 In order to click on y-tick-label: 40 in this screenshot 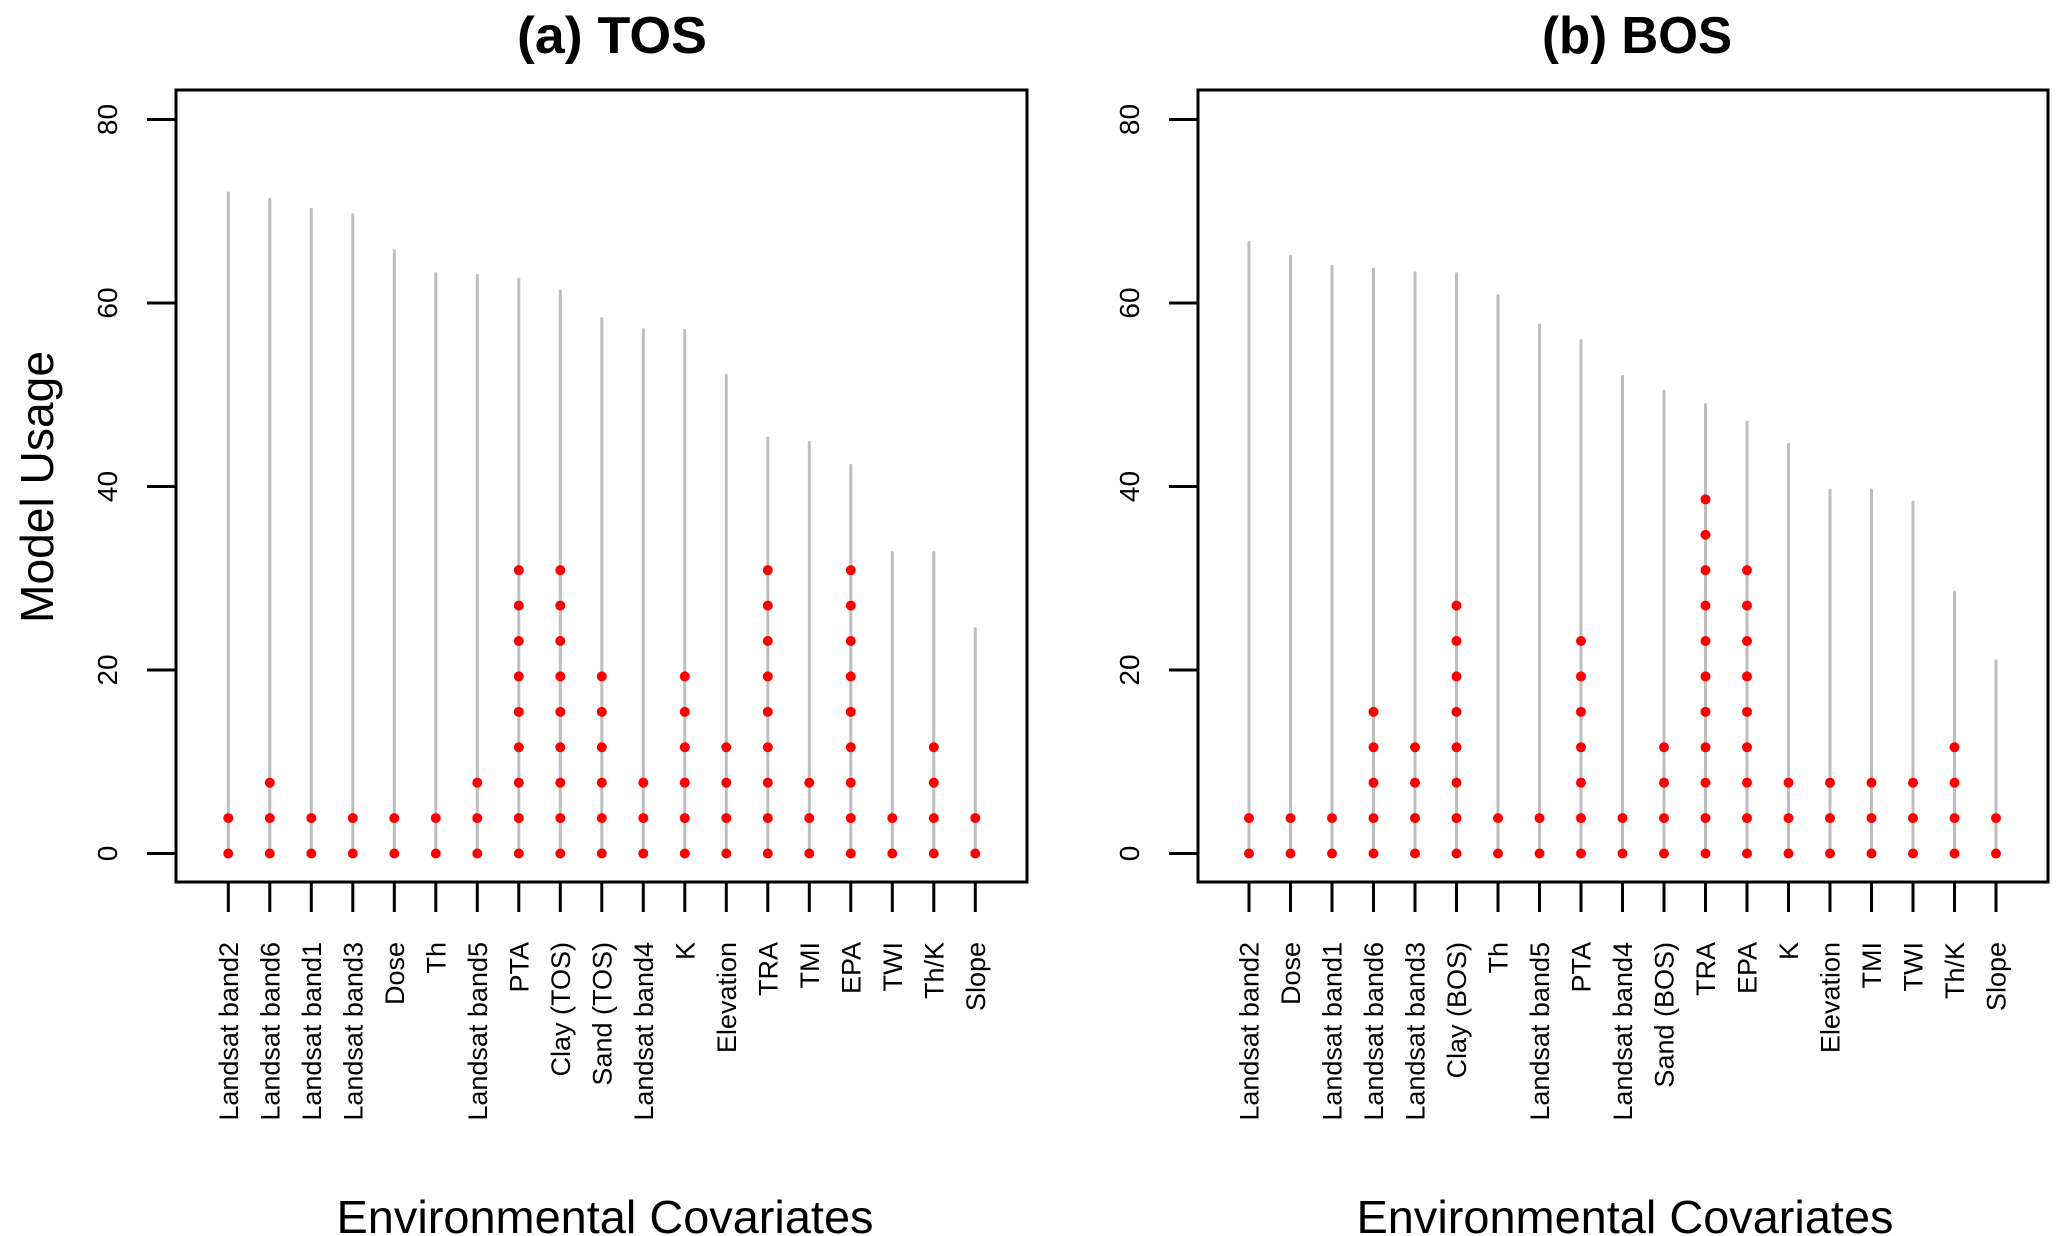, I will do `click(1129, 486)`.